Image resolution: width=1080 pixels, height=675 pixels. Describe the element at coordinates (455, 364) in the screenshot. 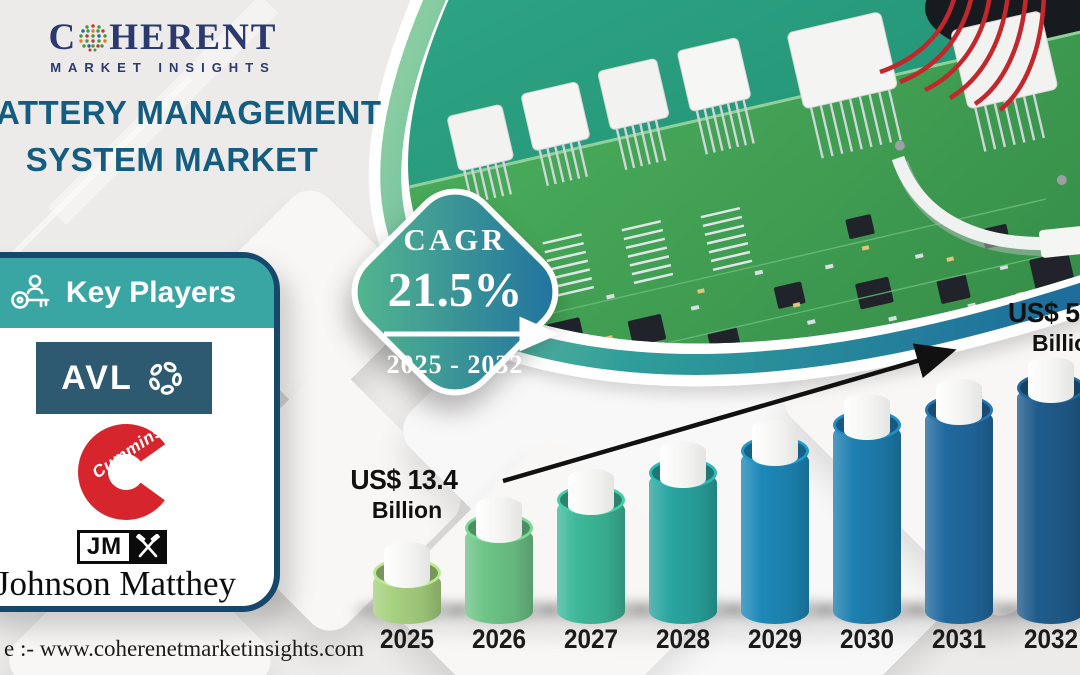

I see `cagr-period: 2025 - 2032` at that location.